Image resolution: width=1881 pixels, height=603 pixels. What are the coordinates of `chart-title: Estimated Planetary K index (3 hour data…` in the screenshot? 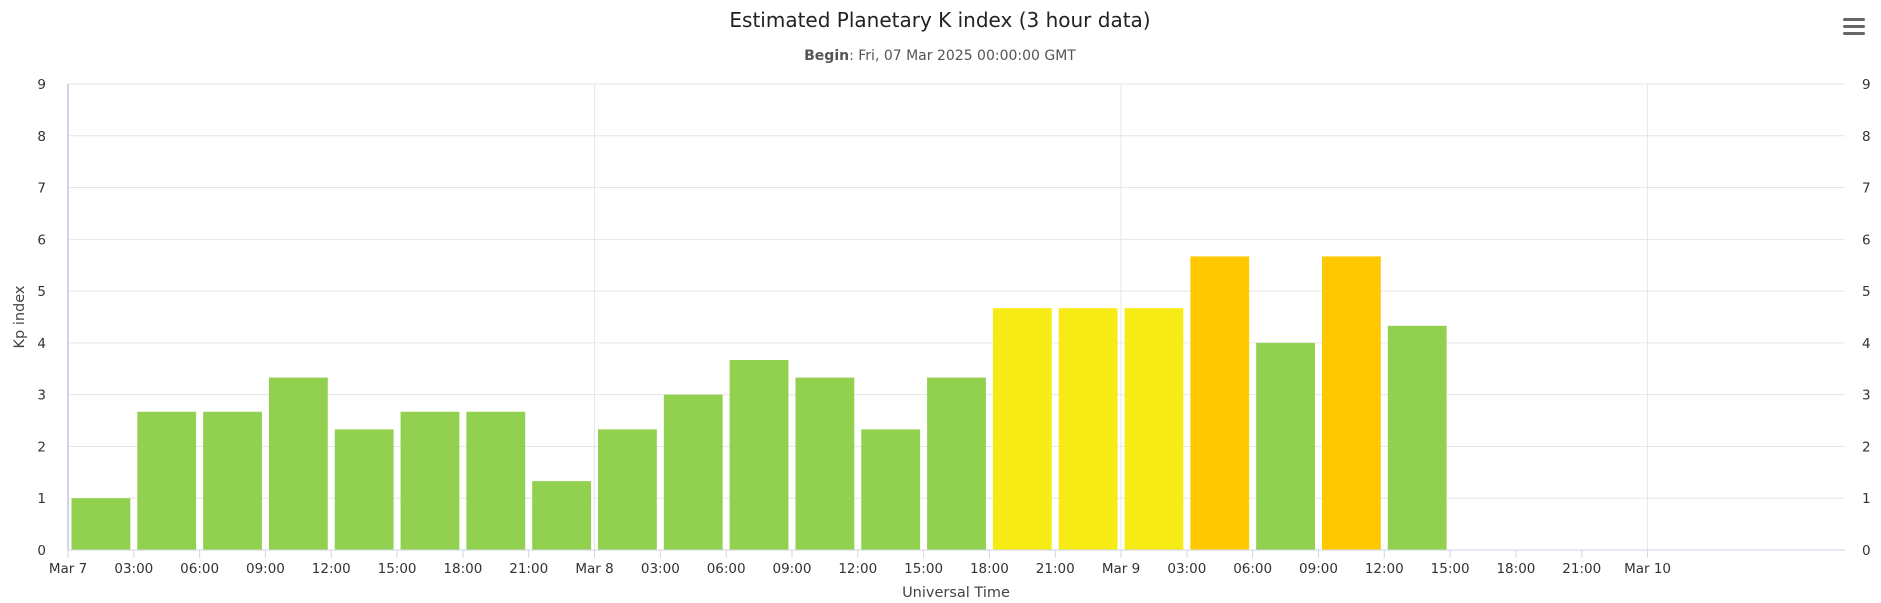 It's located at (939, 20).